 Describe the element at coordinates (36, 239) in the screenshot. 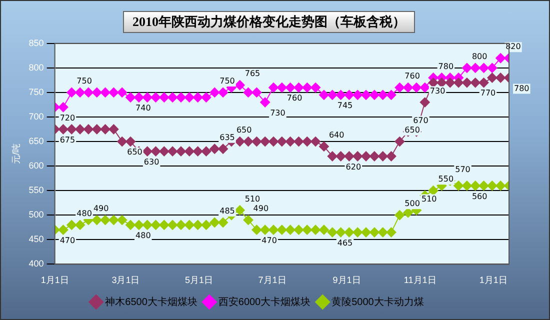

I see `y-tick-label: 450` at that location.